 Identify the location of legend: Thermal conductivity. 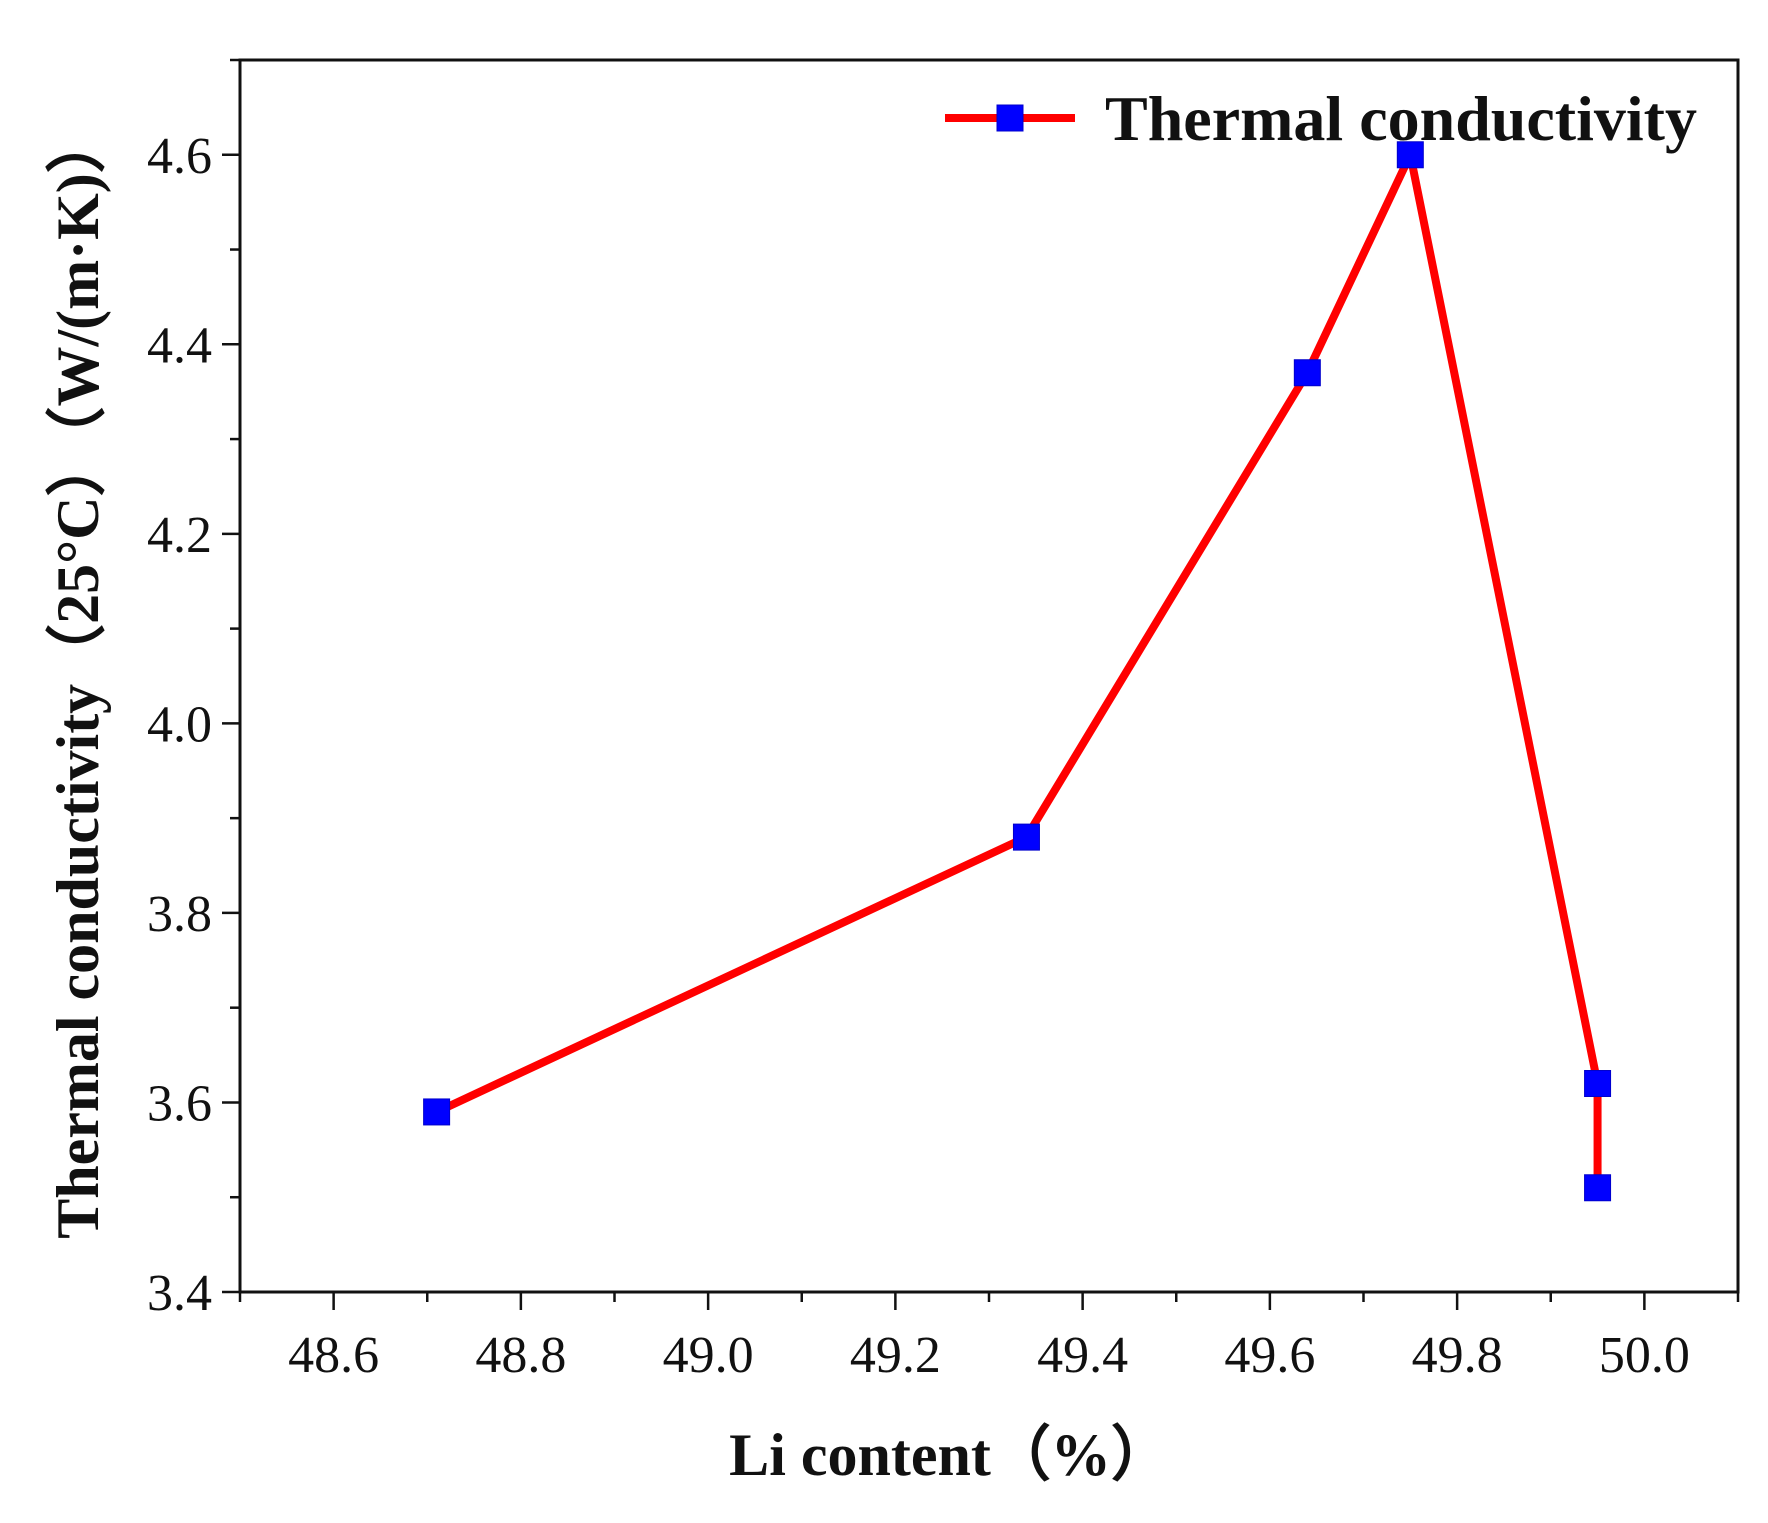
(1321, 118).